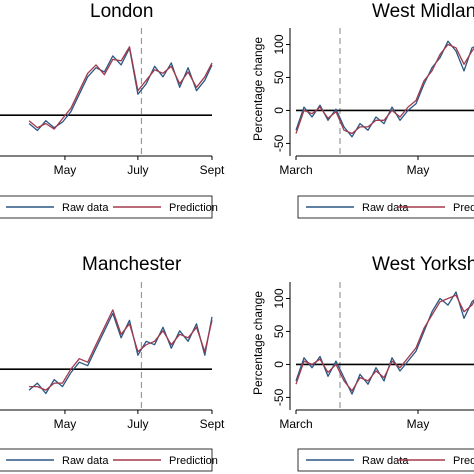 The width and height of the screenshot is (474, 474). Describe the element at coordinates (121, 11) in the screenshot. I see `chart-title: London` at that location.